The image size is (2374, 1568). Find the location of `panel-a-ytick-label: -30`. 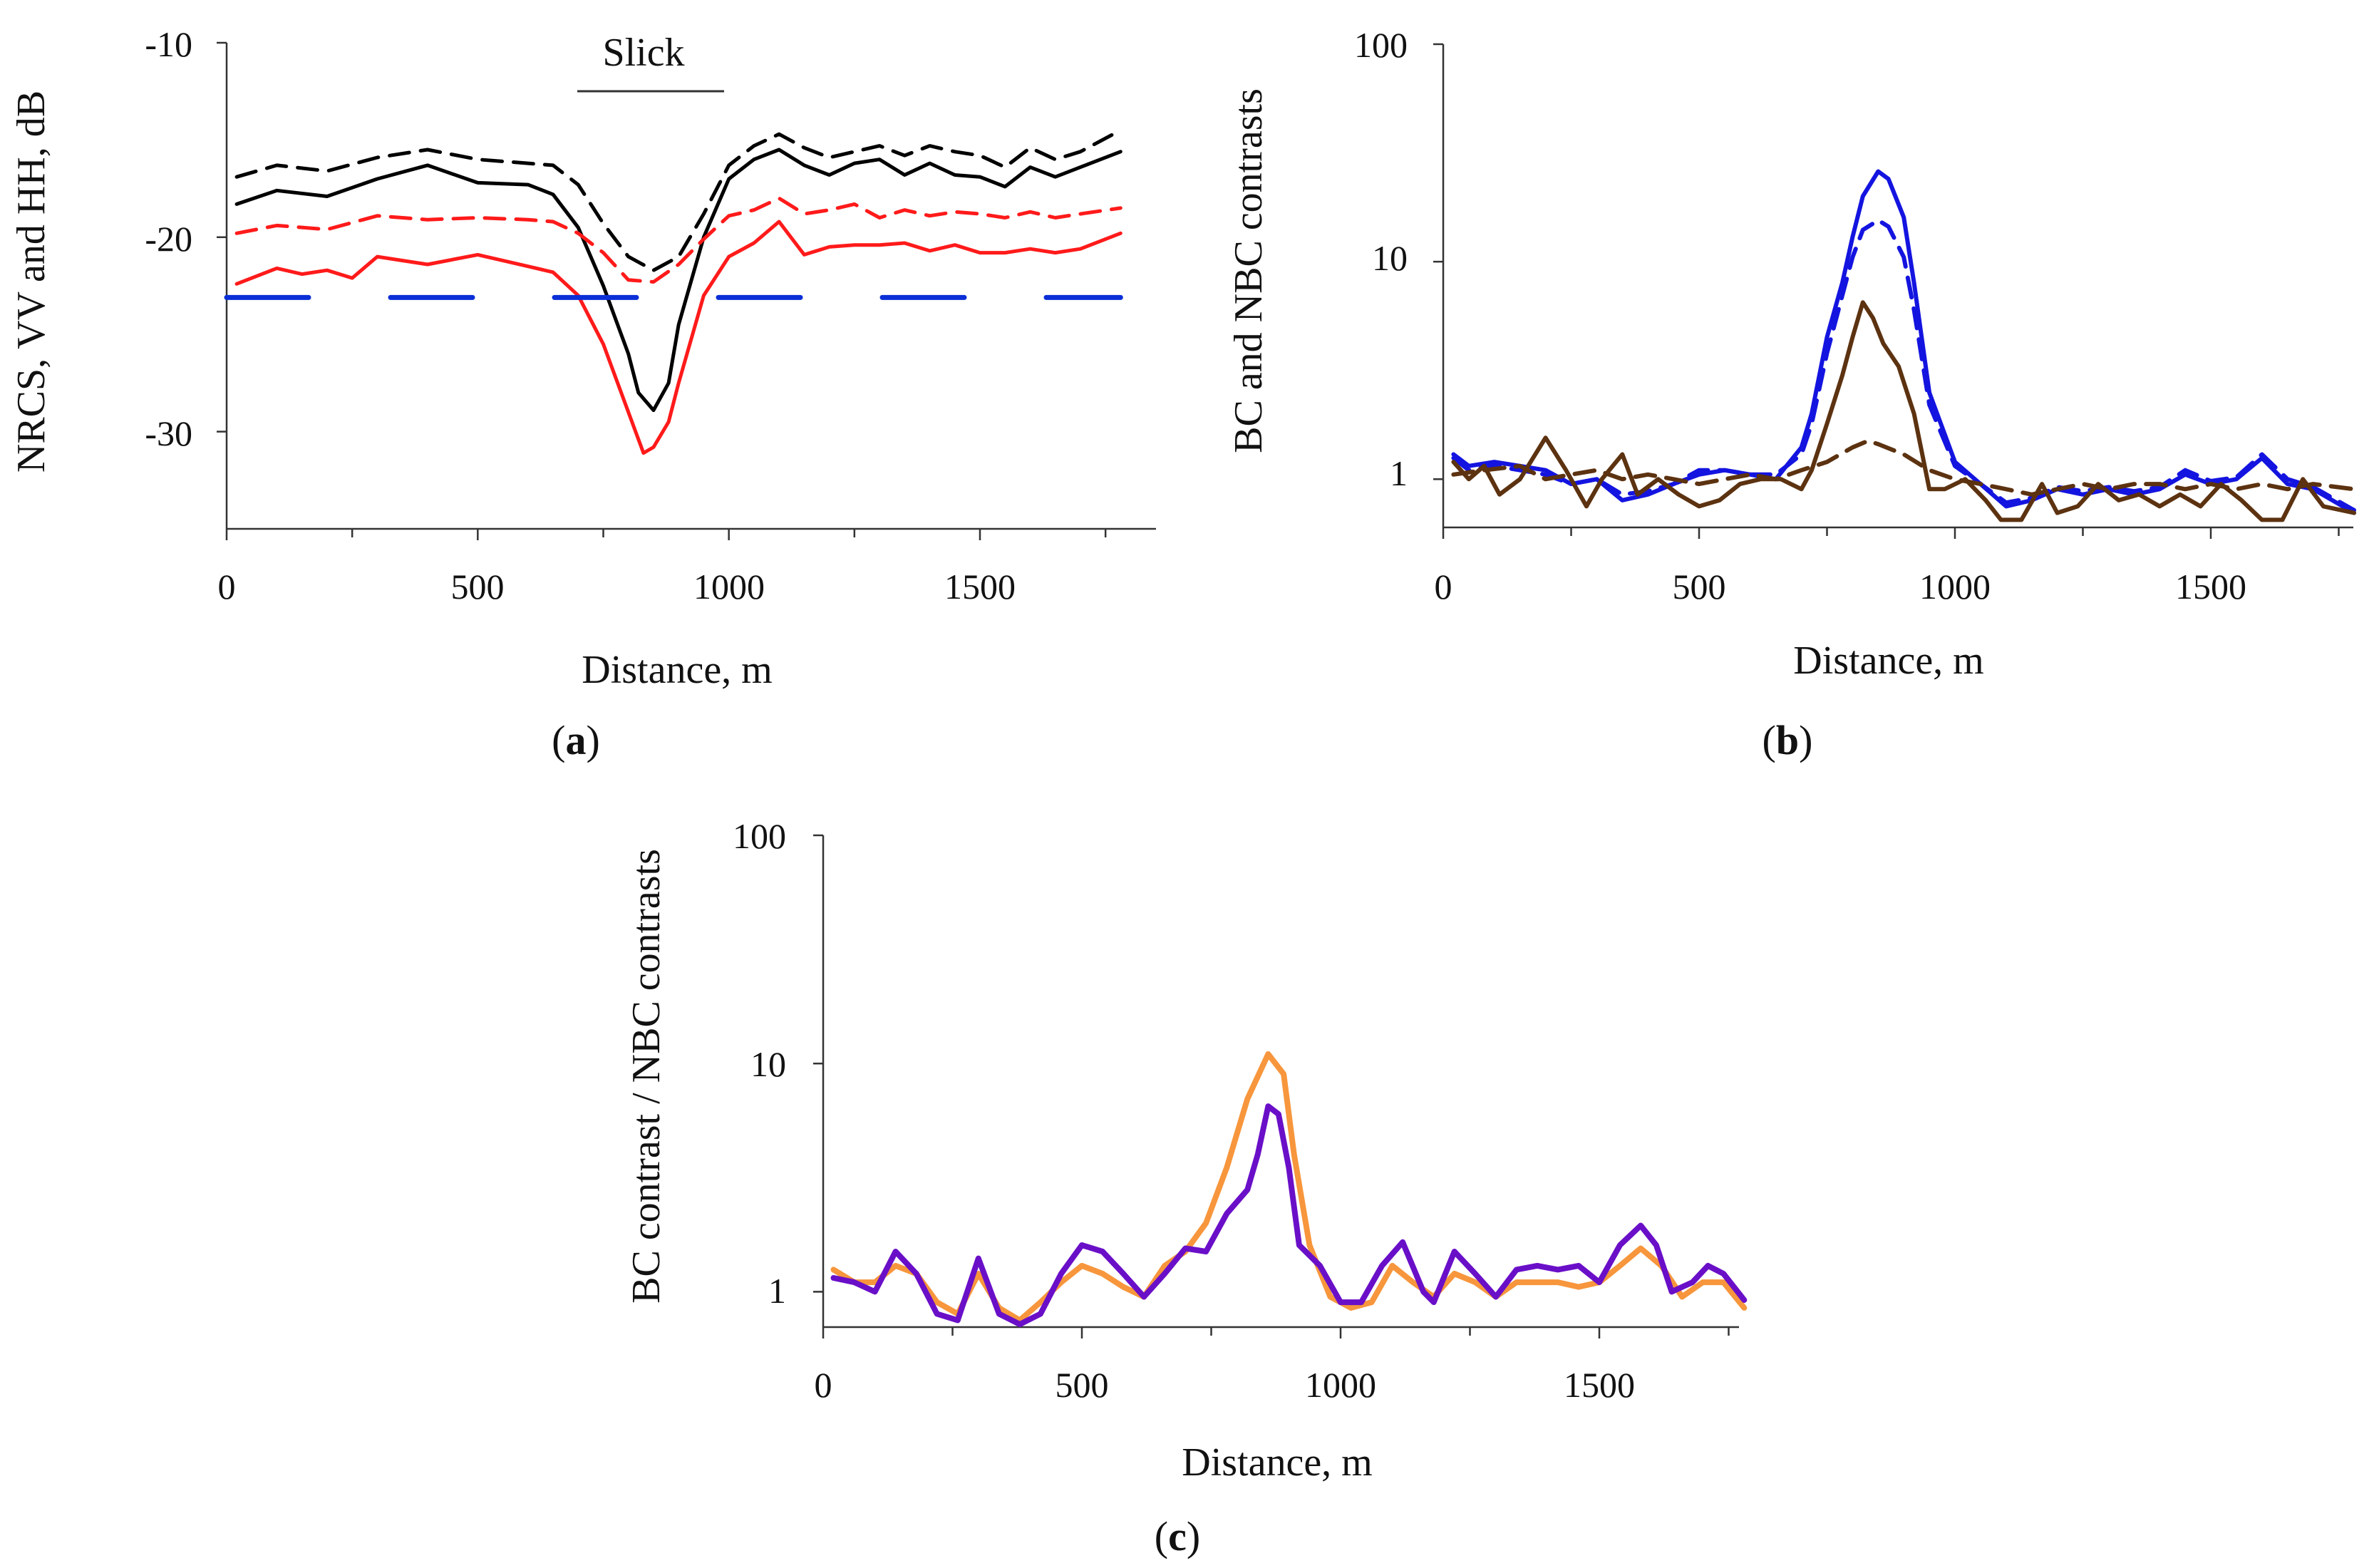

panel-a-ytick-label: -30 is located at coordinates (168, 433).